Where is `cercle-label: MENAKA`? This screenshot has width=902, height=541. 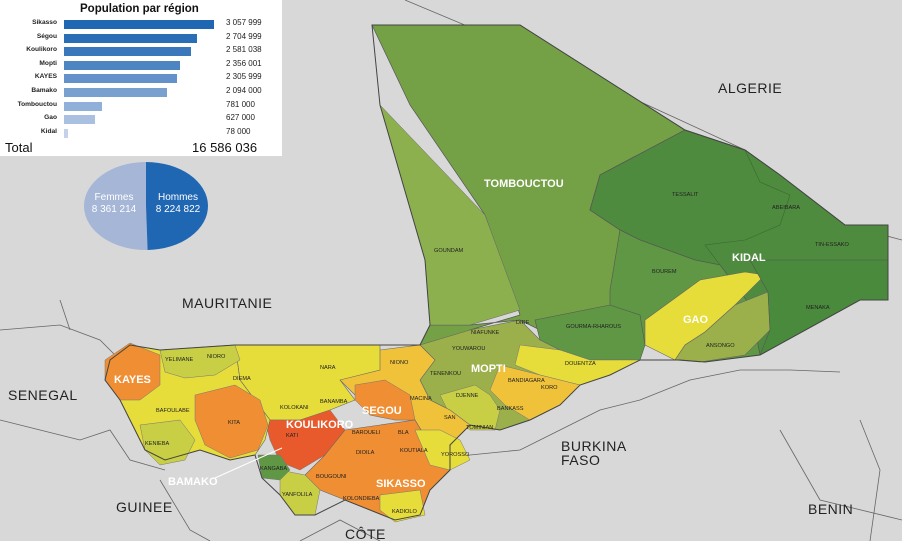 cercle-label: MENAKA is located at coordinates (818, 308).